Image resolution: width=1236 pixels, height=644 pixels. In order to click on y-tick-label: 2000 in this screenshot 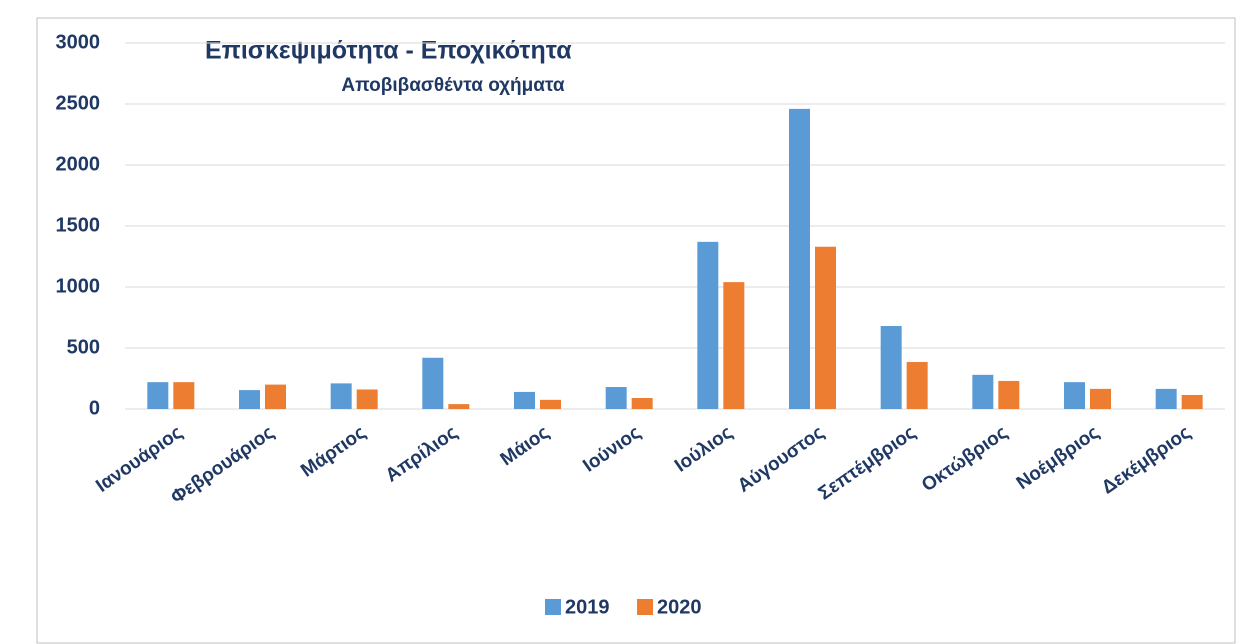, I will do `click(78, 164)`.